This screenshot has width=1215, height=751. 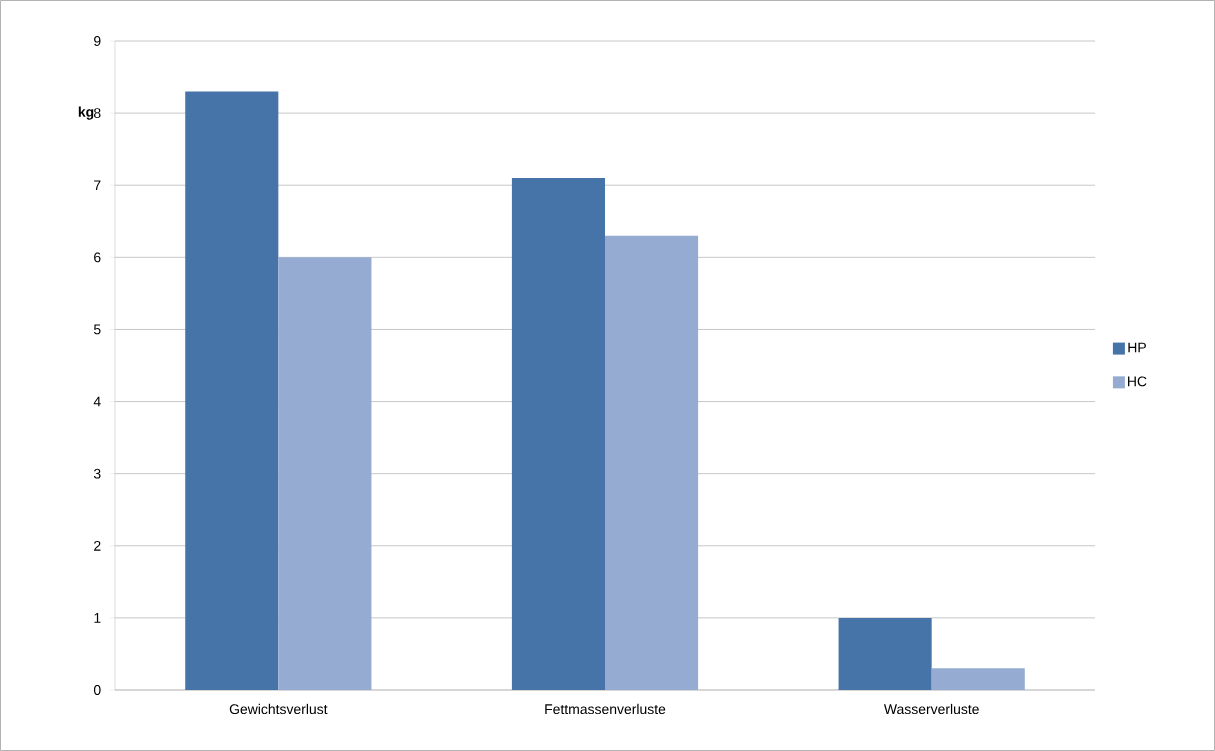 What do you see at coordinates (97, 545) in the screenshot?
I see `y-tick-label: 2` at bounding box center [97, 545].